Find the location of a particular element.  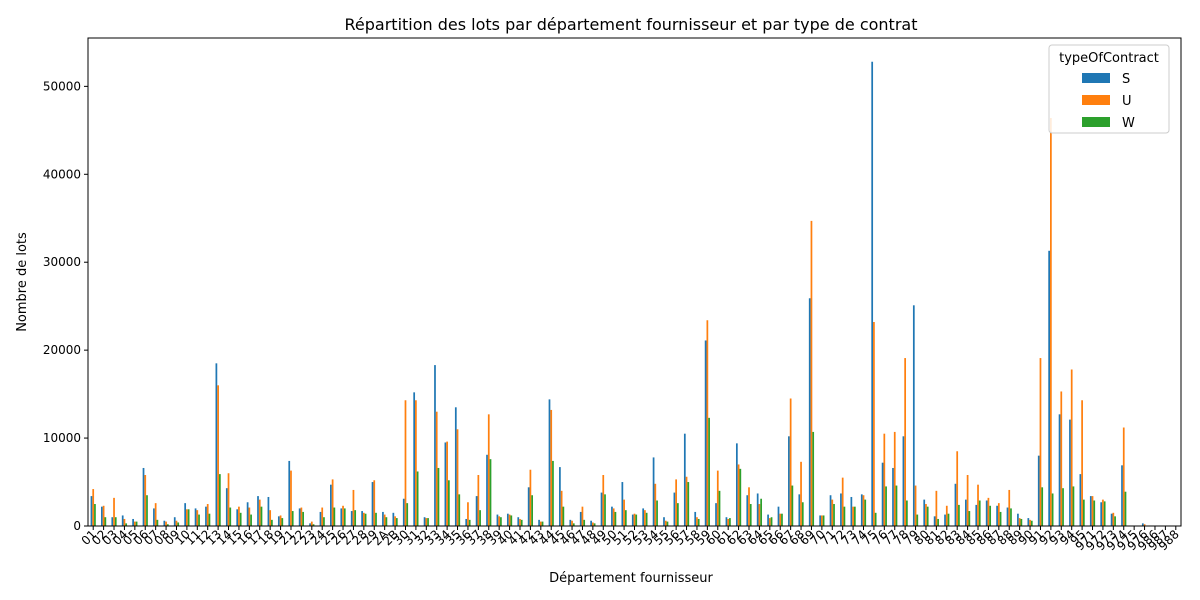

bar-U-2B is located at coordinates (395, 521).